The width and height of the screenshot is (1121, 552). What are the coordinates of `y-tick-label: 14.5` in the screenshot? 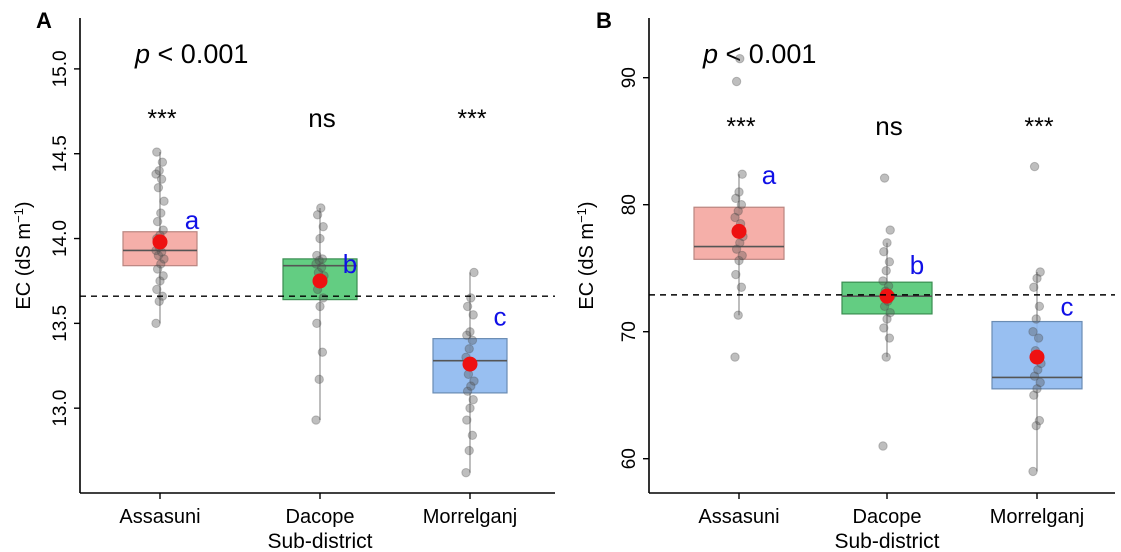 It's located at (60, 153).